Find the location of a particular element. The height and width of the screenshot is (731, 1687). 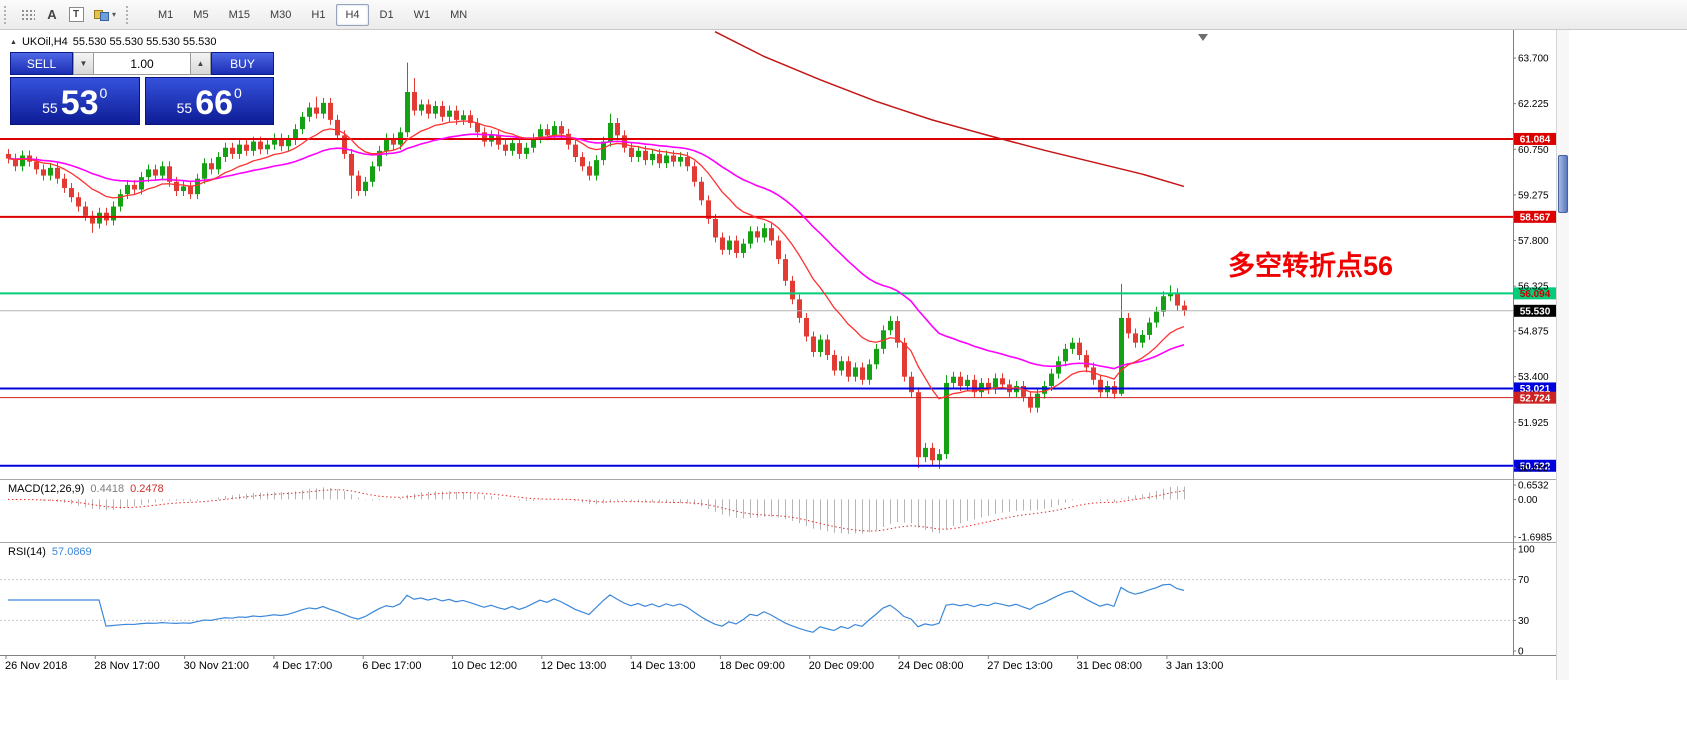

symbol-title: UKOil,H4 is located at coordinates (44, 42).